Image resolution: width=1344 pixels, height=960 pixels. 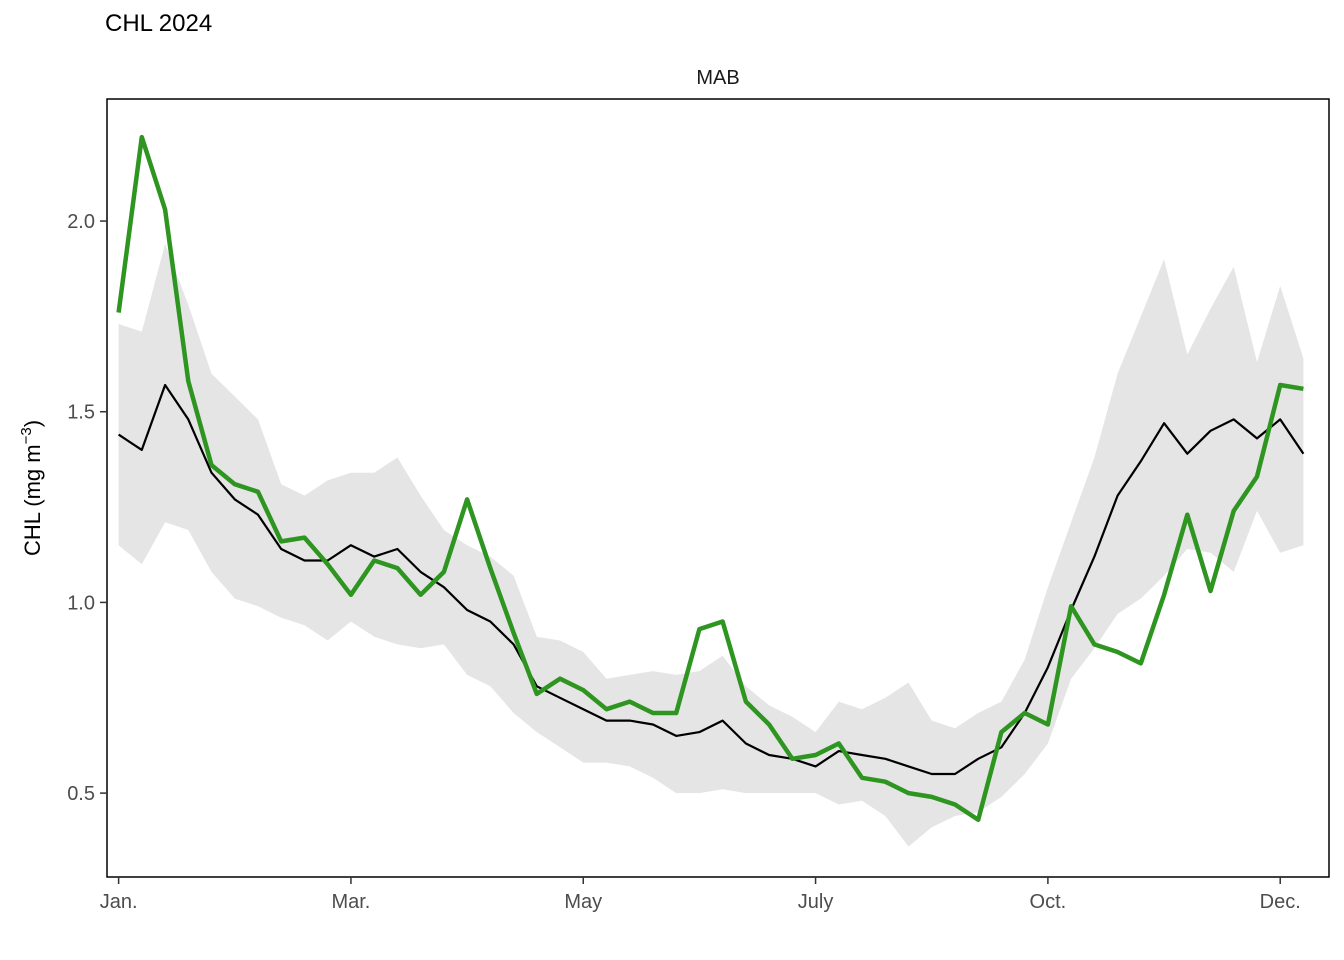 I want to click on y-tick-label: 2.0, so click(x=81, y=222).